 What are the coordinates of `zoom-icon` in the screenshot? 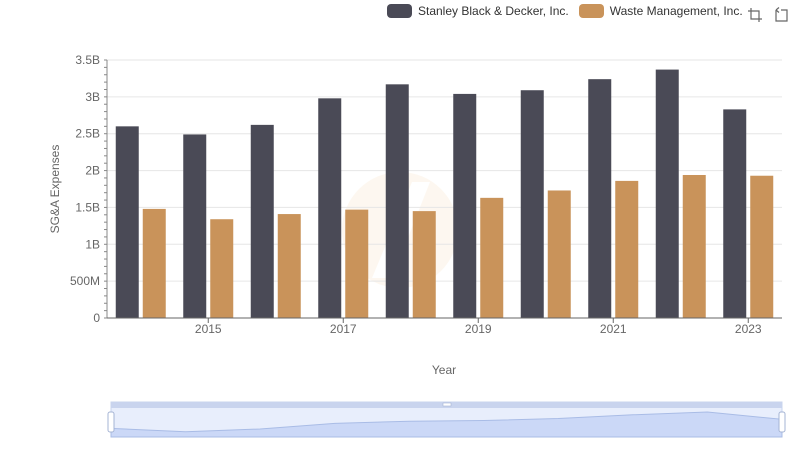 It's located at (755, 15).